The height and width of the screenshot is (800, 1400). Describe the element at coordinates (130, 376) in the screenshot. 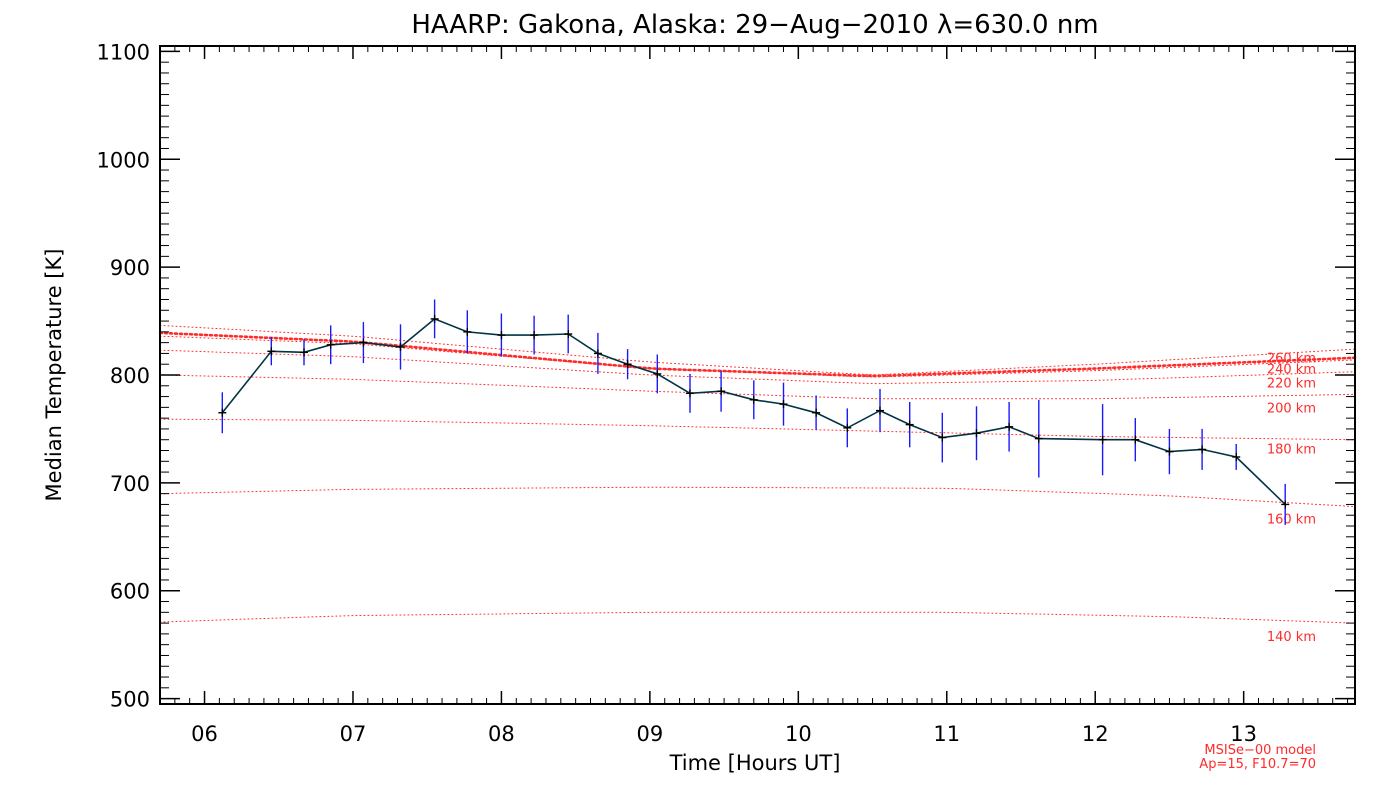

I see `y-tick-label: 800` at that location.